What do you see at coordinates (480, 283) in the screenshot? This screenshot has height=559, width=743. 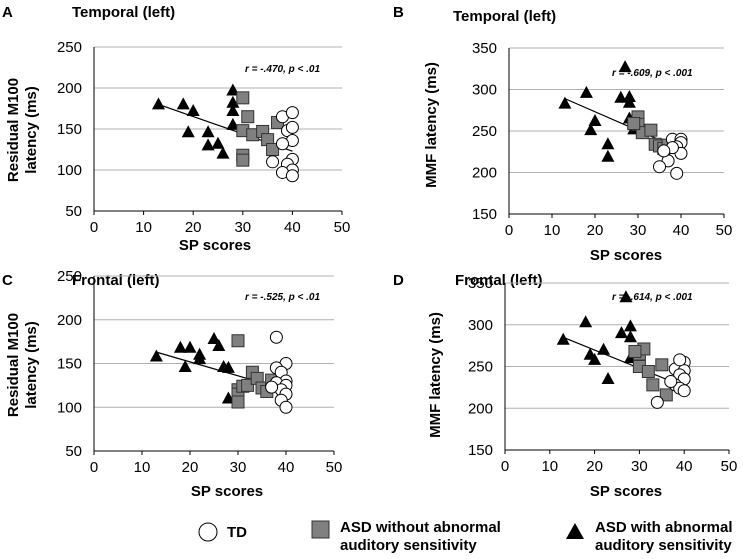 I see `y-tick-label-d: 350` at bounding box center [480, 283].